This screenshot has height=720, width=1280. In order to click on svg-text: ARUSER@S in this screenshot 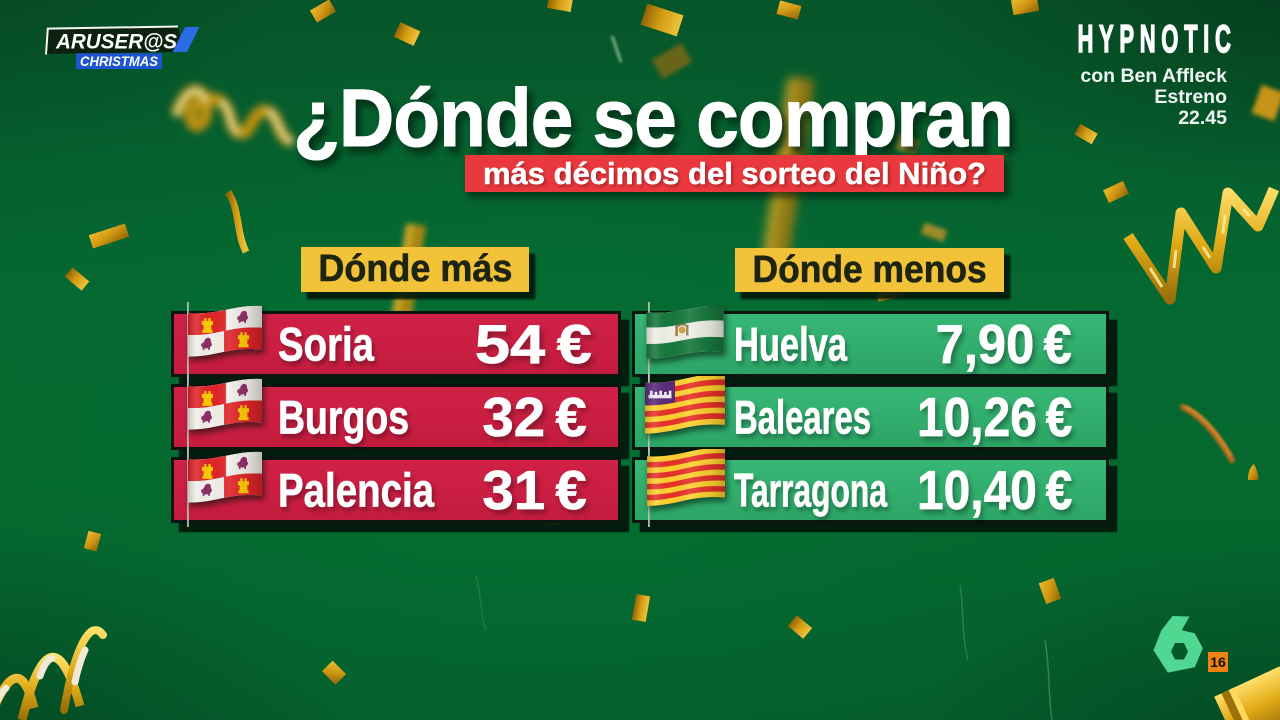, I will do `click(116, 42)`.